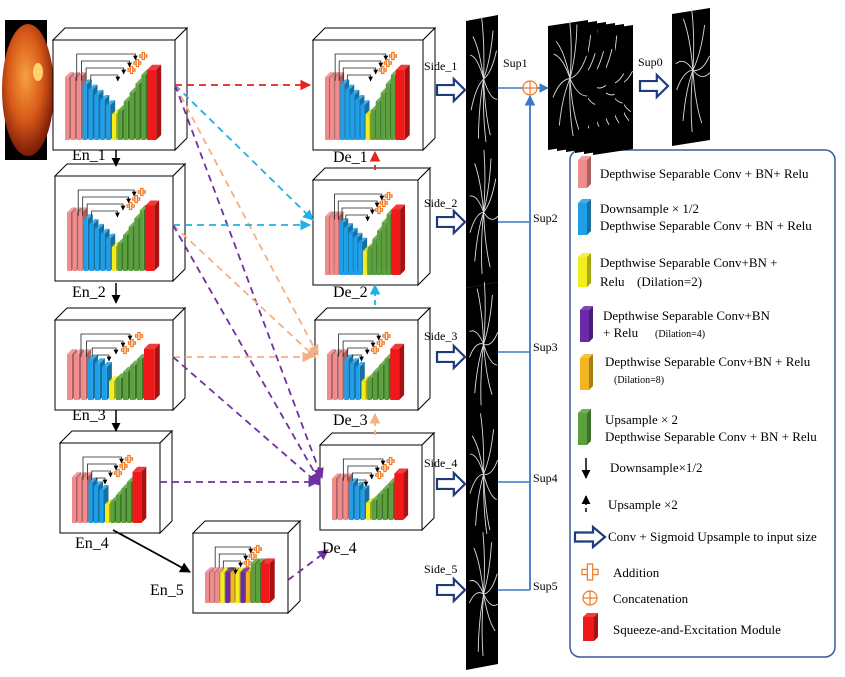  What do you see at coordinates (656, 467) in the screenshot?
I see `legend-arrow-down: Downsample×1/2` at bounding box center [656, 467].